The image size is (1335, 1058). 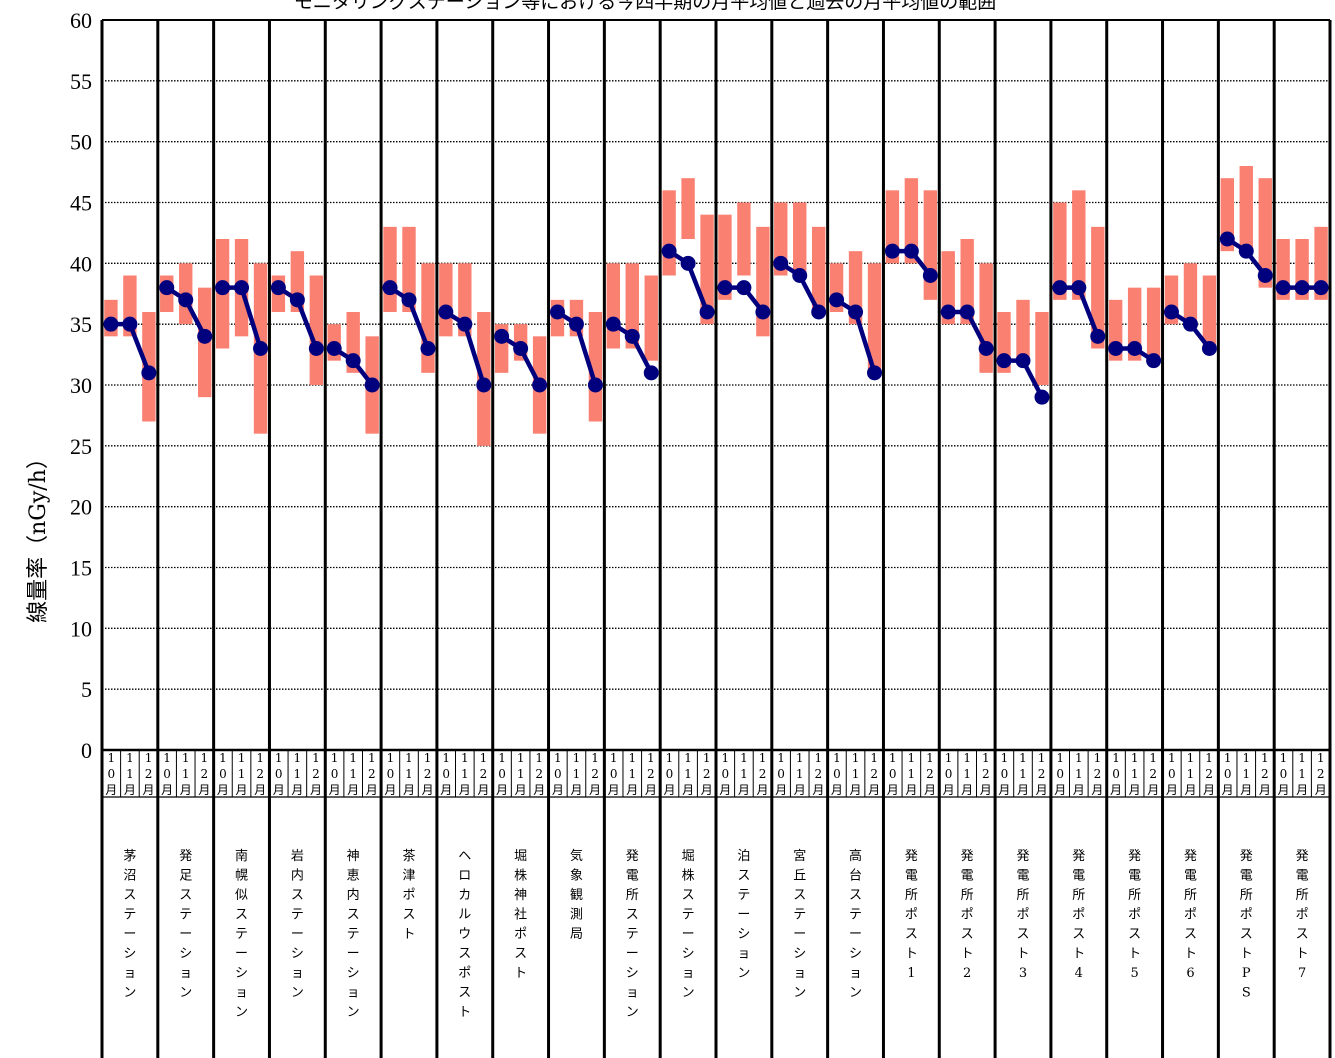 What do you see at coordinates (81, 628) in the screenshot?
I see `y-tick-label: 10` at bounding box center [81, 628].